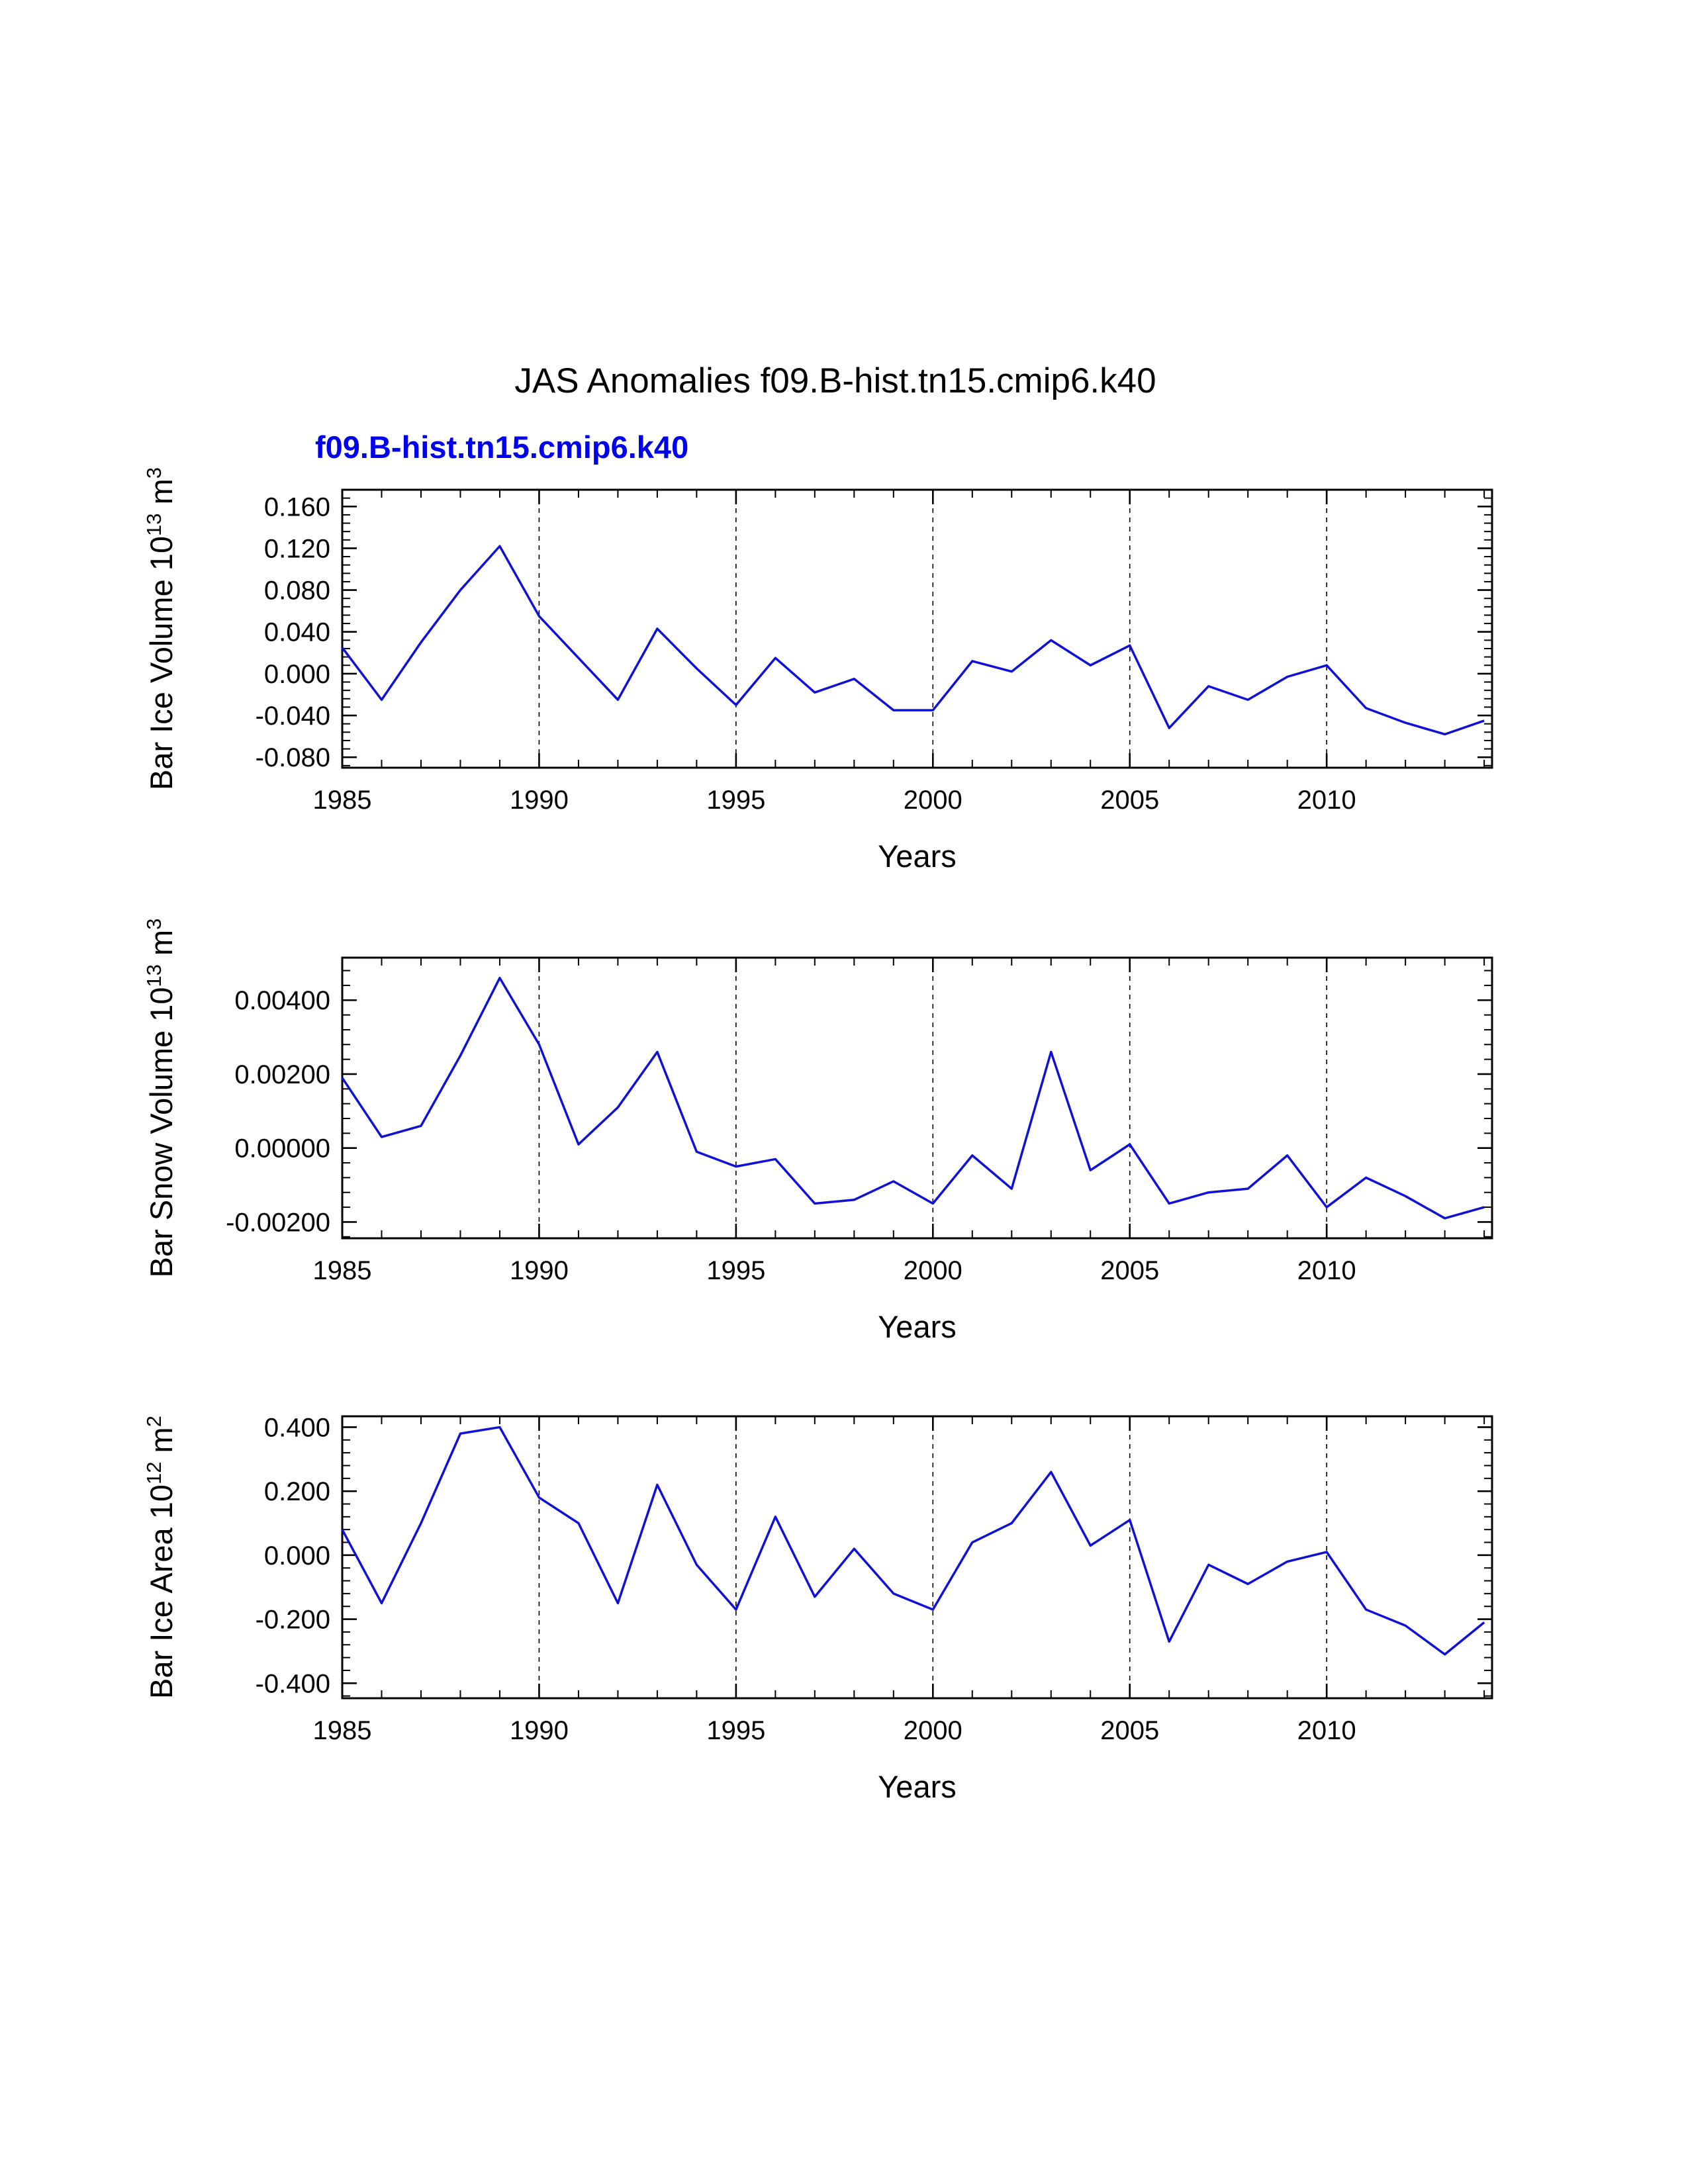 The height and width of the screenshot is (2184, 1688). I want to click on y-tick-label: 0.160, so click(297, 507).